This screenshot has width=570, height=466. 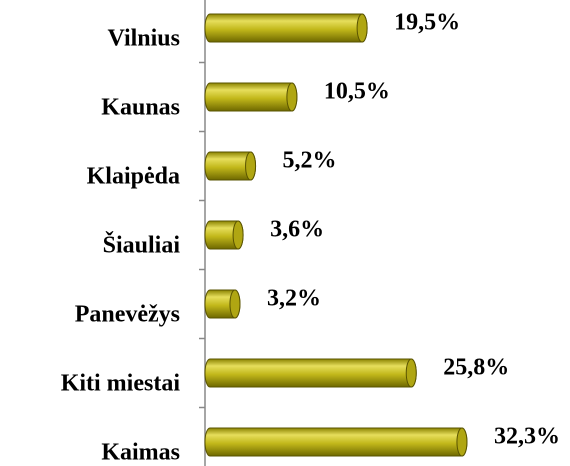 I want to click on category-label: Šiauliai, so click(x=142, y=245).